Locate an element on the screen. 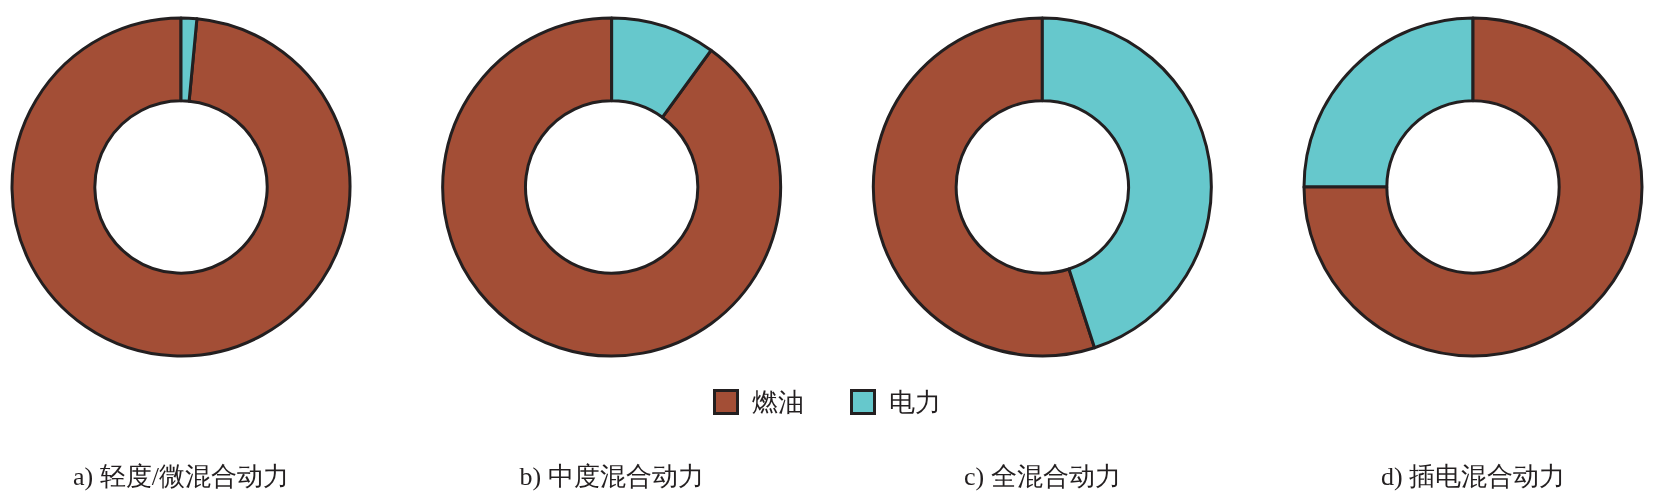 The image size is (1655, 500). legend-label: 燃油 is located at coordinates (777, 402).